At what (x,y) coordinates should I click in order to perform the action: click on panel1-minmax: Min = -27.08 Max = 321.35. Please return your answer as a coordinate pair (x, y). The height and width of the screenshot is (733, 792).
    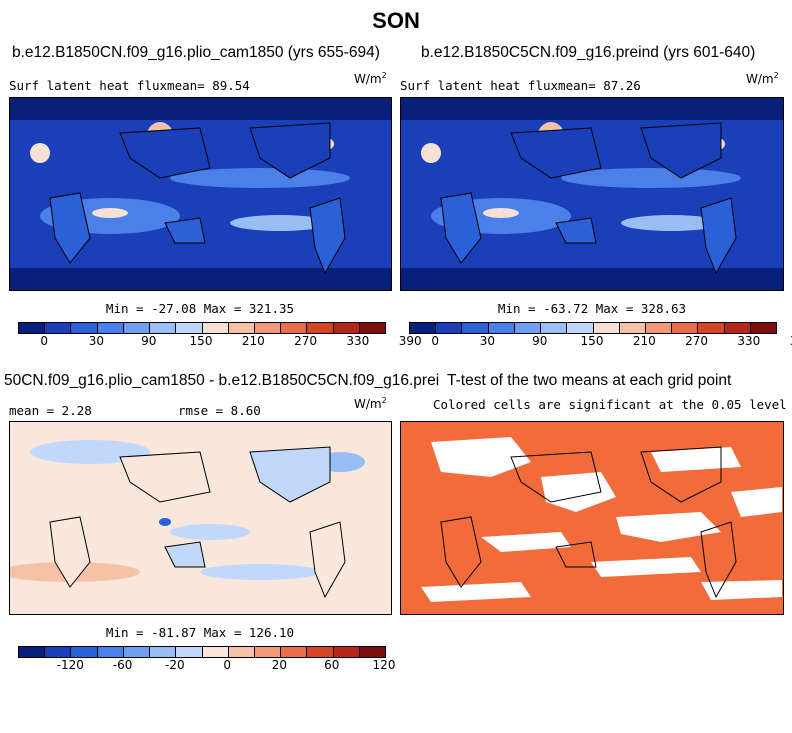
    Looking at the image, I should click on (200, 308).